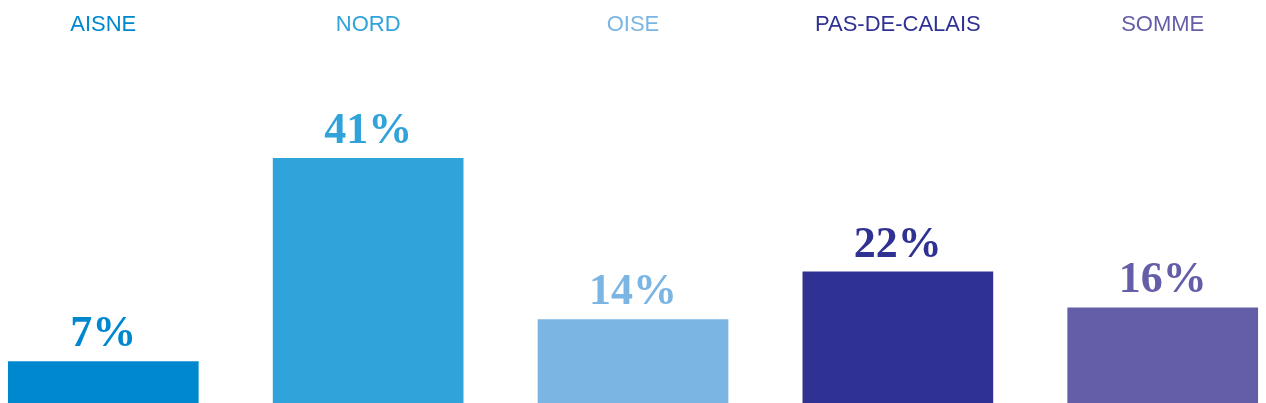 The width and height of the screenshot is (1266, 403). What do you see at coordinates (633, 23) in the screenshot?
I see `x-tick-label: OISE` at bounding box center [633, 23].